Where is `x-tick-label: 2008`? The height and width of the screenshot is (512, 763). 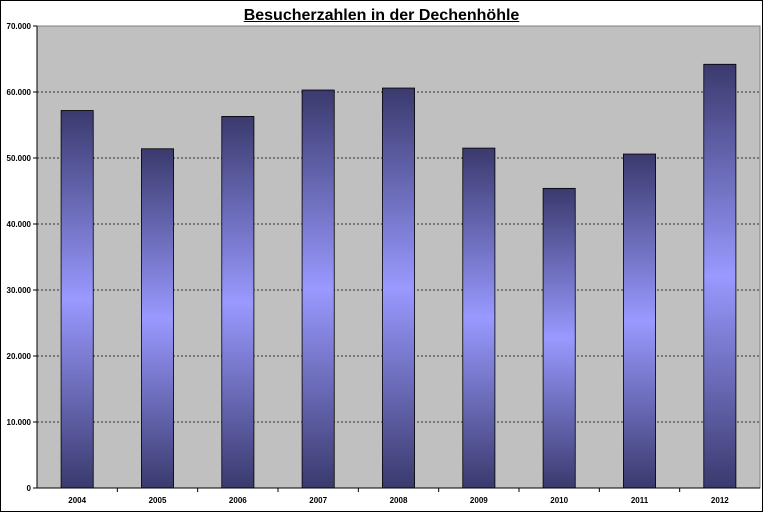 x-tick-label: 2008 is located at coordinates (399, 500).